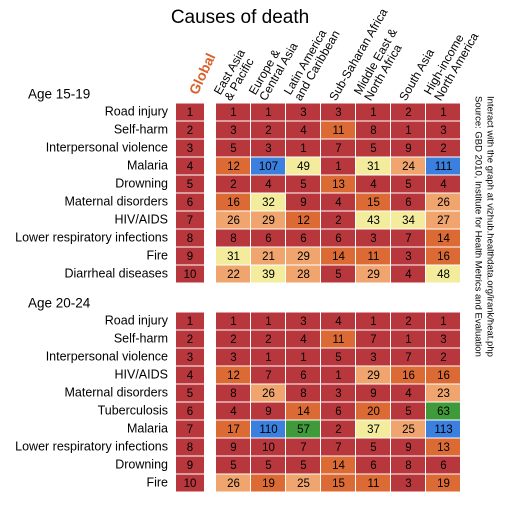  What do you see at coordinates (190, 113) in the screenshot?
I see `global-value: 1` at bounding box center [190, 113].